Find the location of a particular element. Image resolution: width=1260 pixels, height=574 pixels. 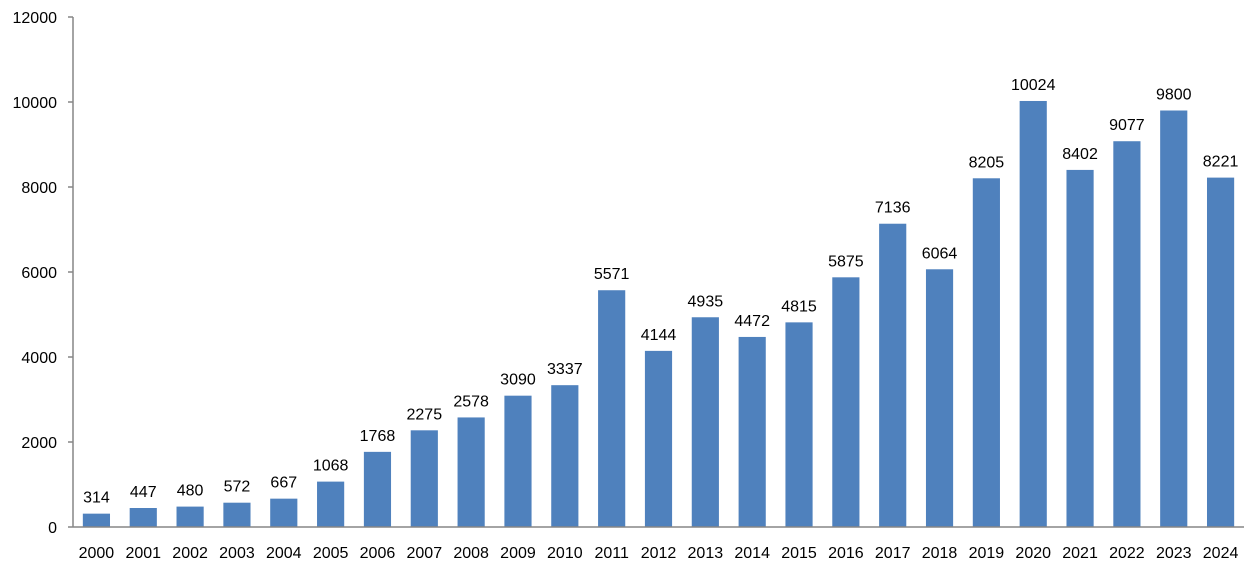

x-tick-label-2016: 2016 is located at coordinates (846, 553).